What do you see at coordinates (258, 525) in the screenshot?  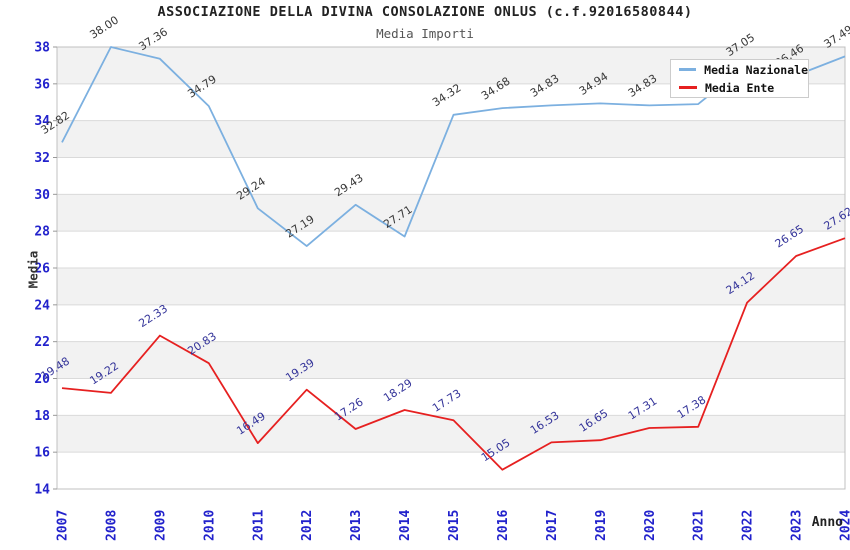 I see `x-tick-label: 2011` at bounding box center [258, 525].